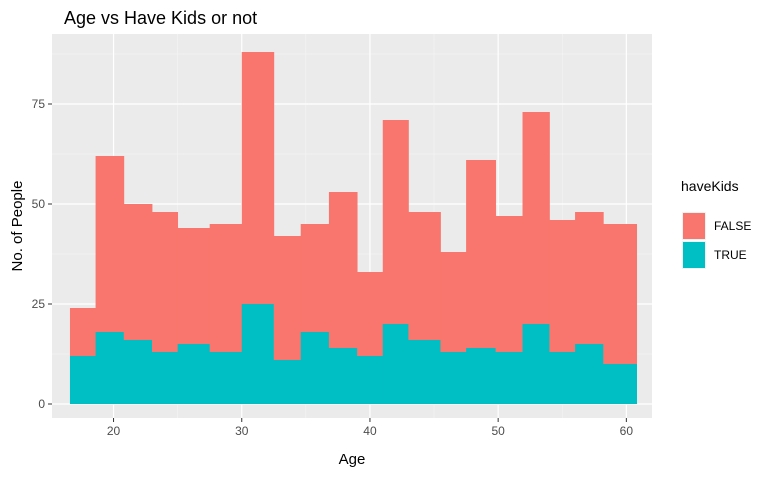 The height and width of the screenshot is (478, 772). What do you see at coordinates (710, 186) in the screenshot?
I see `legend-title: haveKids` at bounding box center [710, 186].